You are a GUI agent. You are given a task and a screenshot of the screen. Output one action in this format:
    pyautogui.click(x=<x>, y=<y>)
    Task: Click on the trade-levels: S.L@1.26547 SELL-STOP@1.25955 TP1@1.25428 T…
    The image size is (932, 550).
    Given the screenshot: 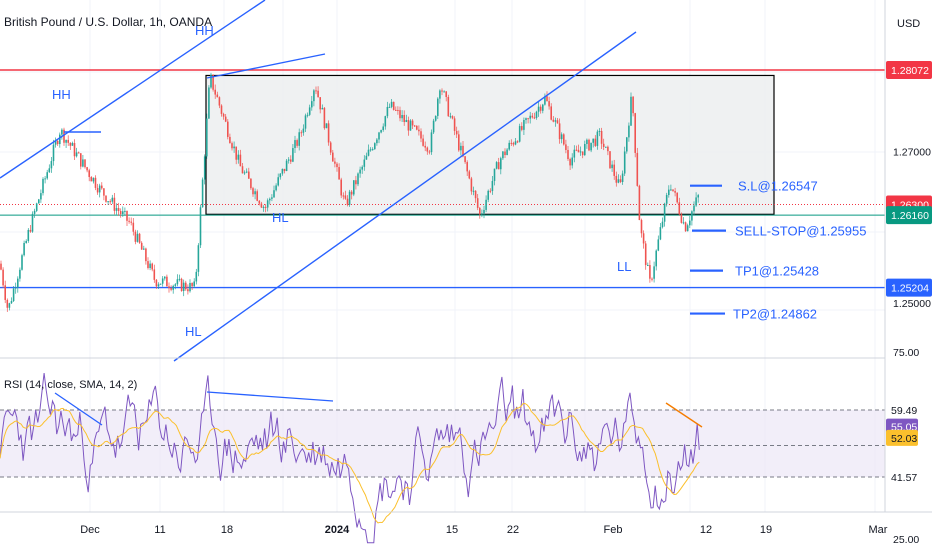 What is the action you would take?
    pyautogui.click(x=778, y=250)
    